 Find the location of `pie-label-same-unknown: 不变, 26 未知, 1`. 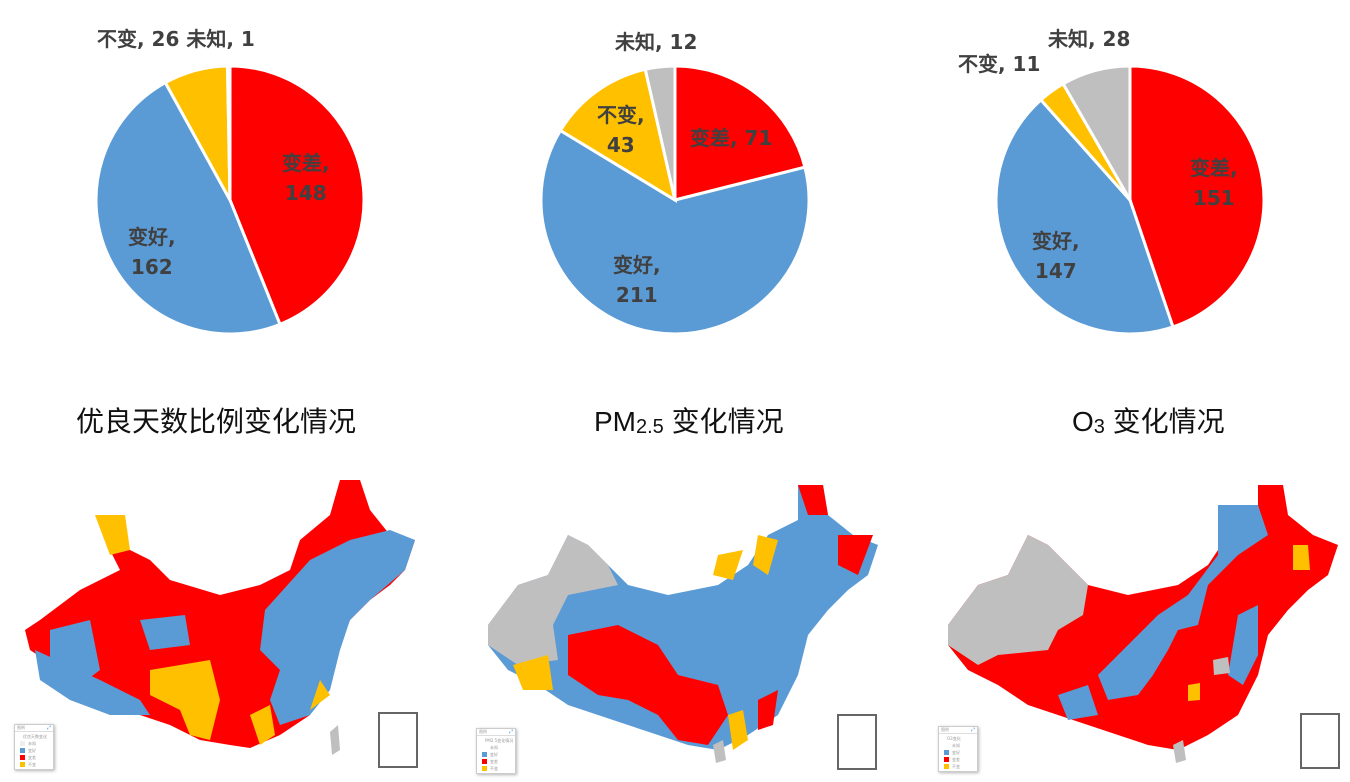

pie-label-same-unknown: 不变, 26 未知, 1 is located at coordinates (176, 39).